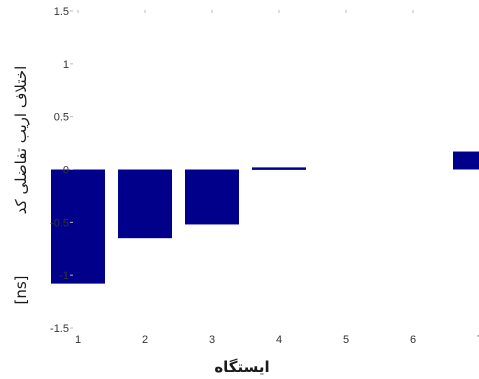 The height and width of the screenshot is (379, 479). Describe the element at coordinates (145, 340) in the screenshot. I see `x-tick-label: 2` at that location.